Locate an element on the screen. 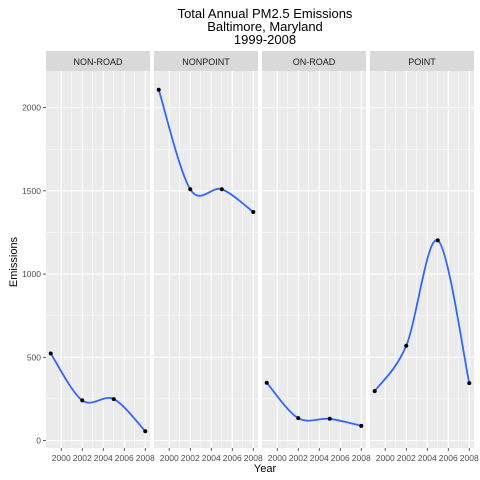  chart-title-line-3: 1999-2008 is located at coordinates (265, 39).